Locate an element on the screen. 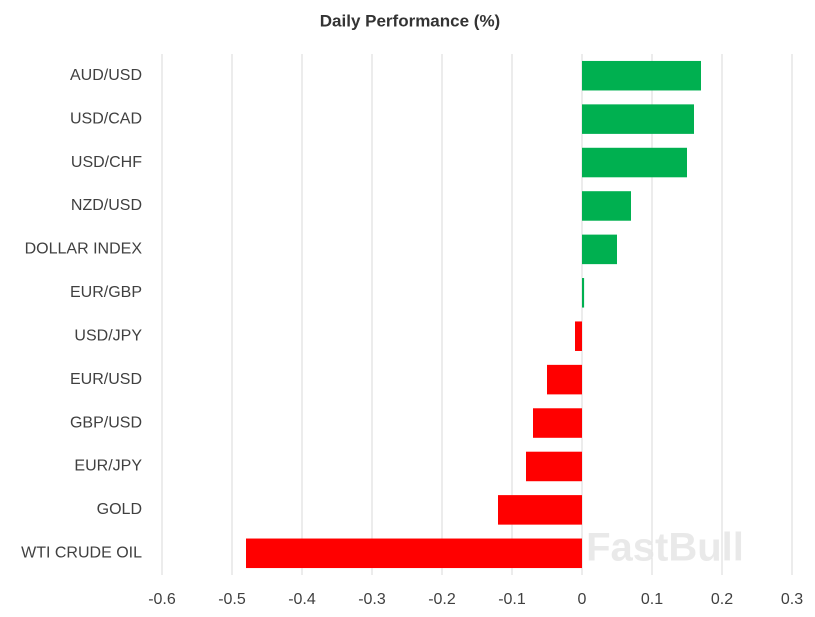  y-tick-label: NZD/USD is located at coordinates (106, 205).